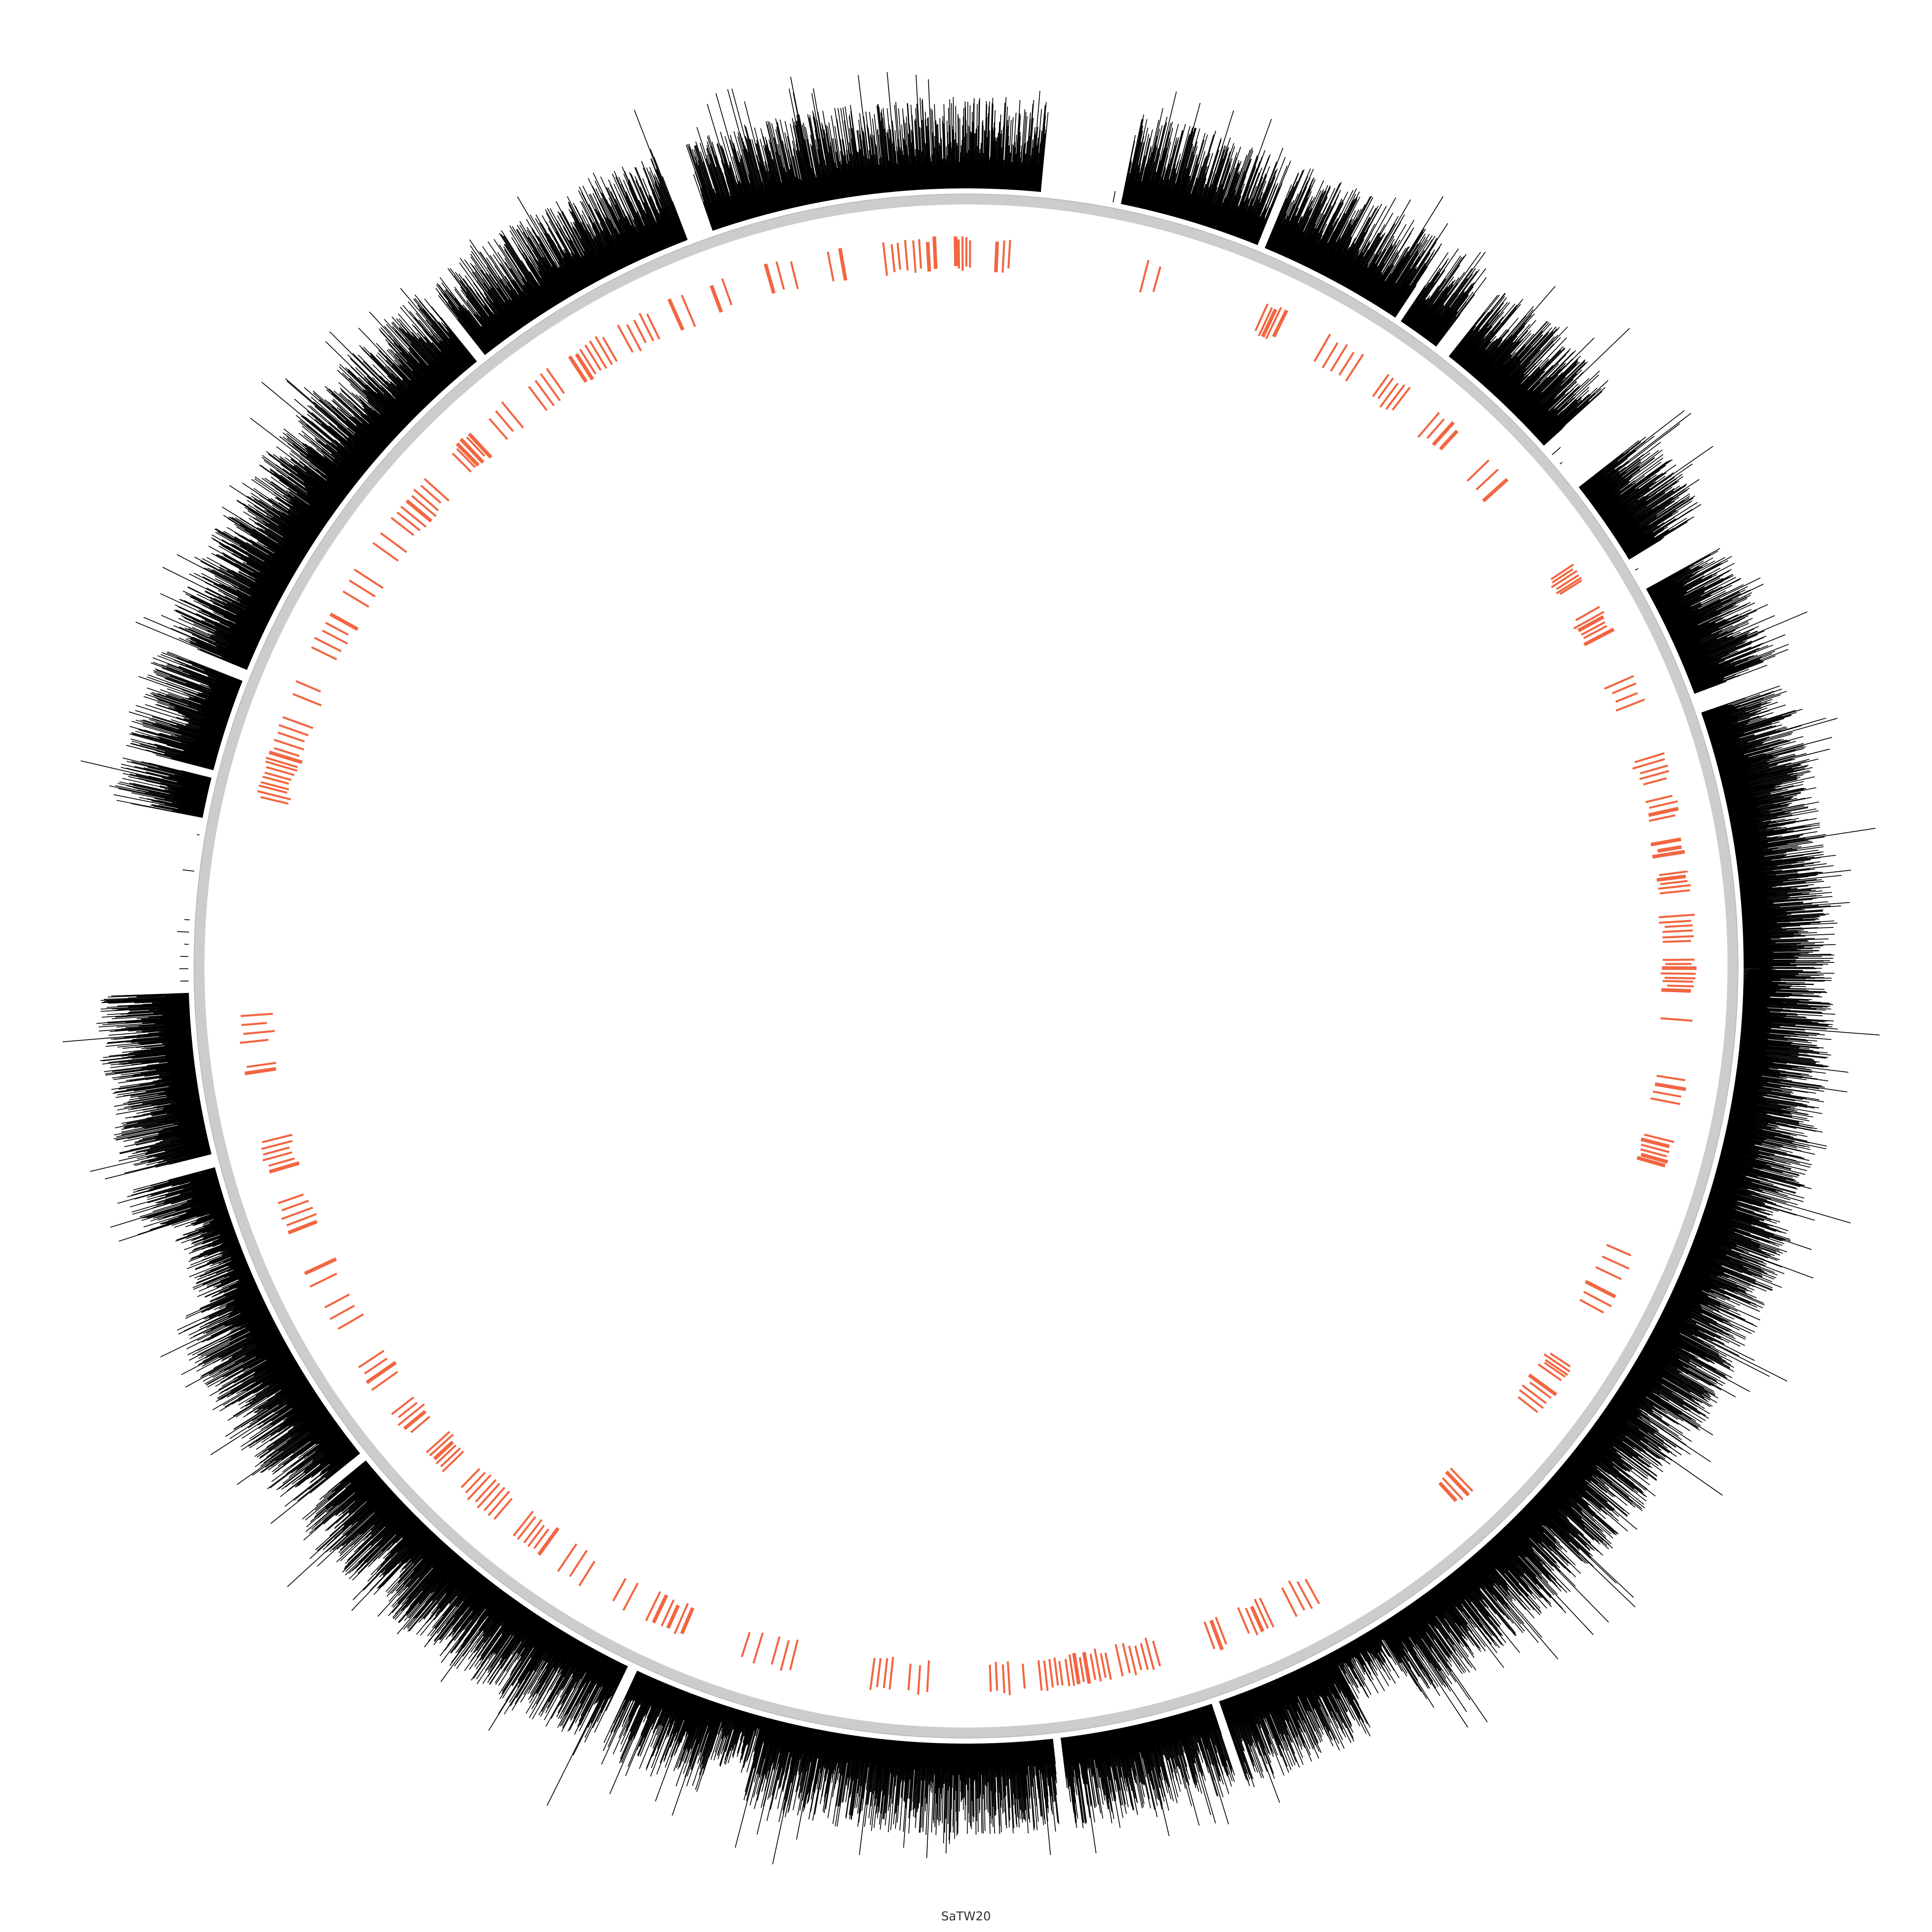 The width and height of the screenshot is (1932, 1932). I want to click on genome-label: SaTW20, so click(966, 1916).